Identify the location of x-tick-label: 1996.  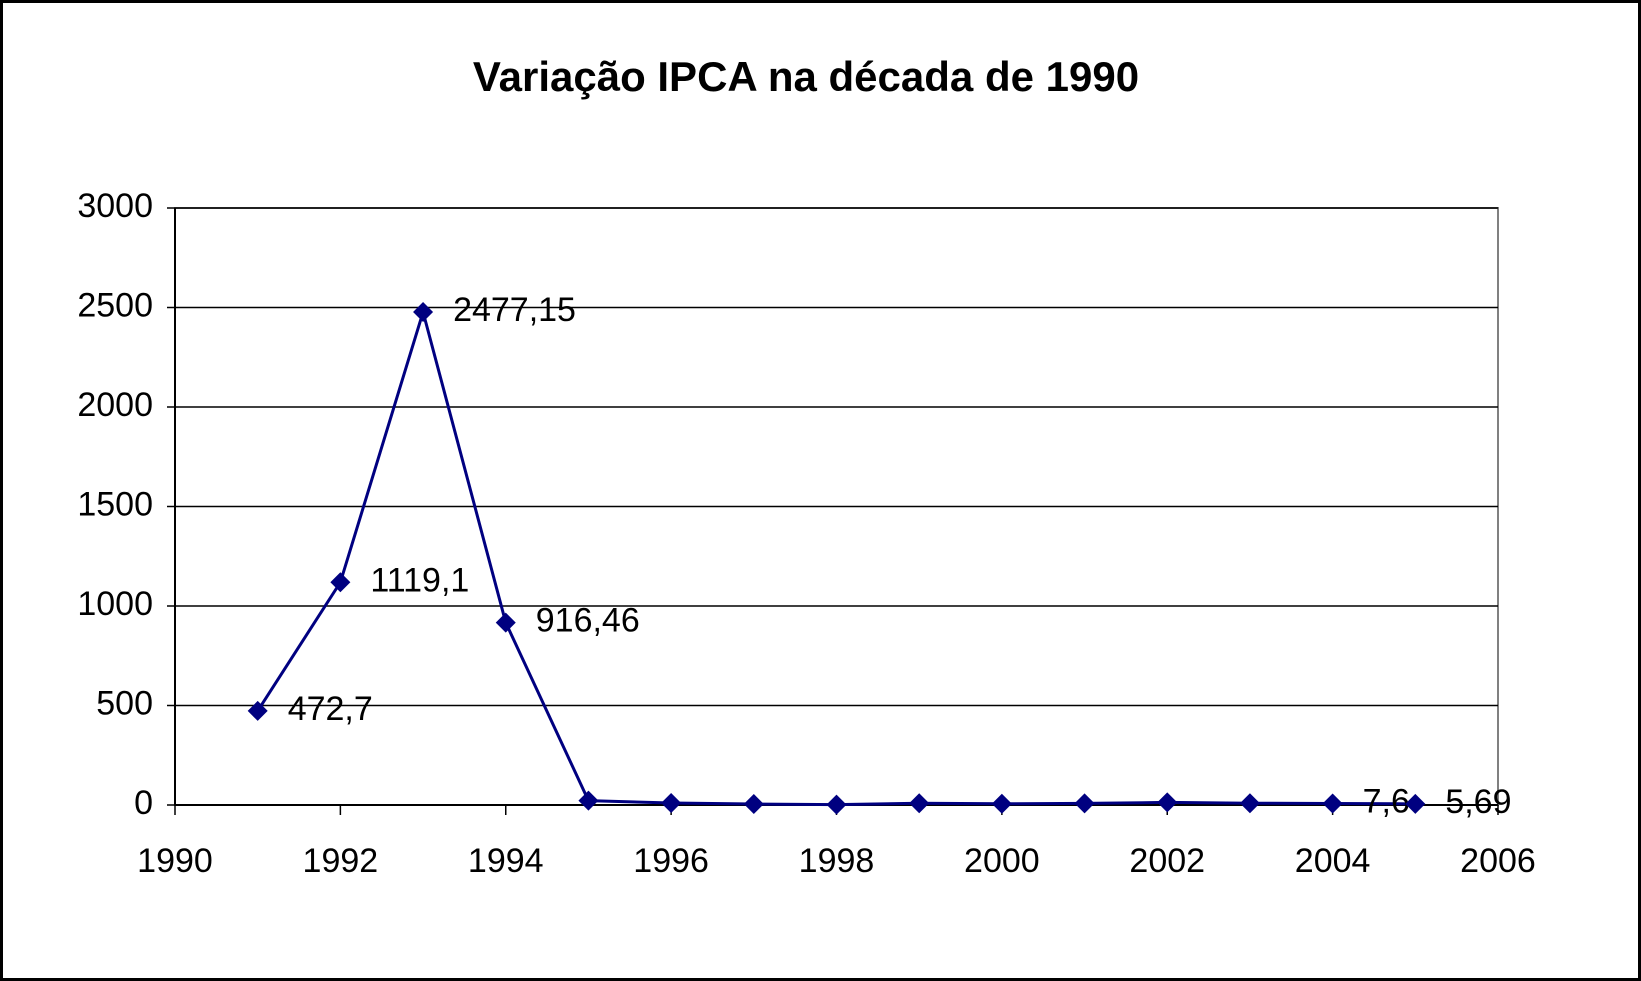
(671, 861).